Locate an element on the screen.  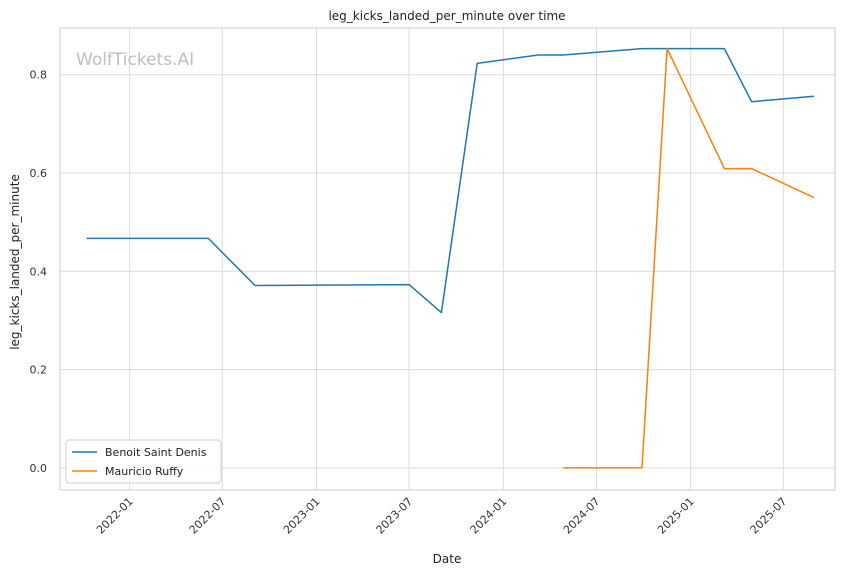
x-tick-label: 2022-01 is located at coordinates (115, 516).